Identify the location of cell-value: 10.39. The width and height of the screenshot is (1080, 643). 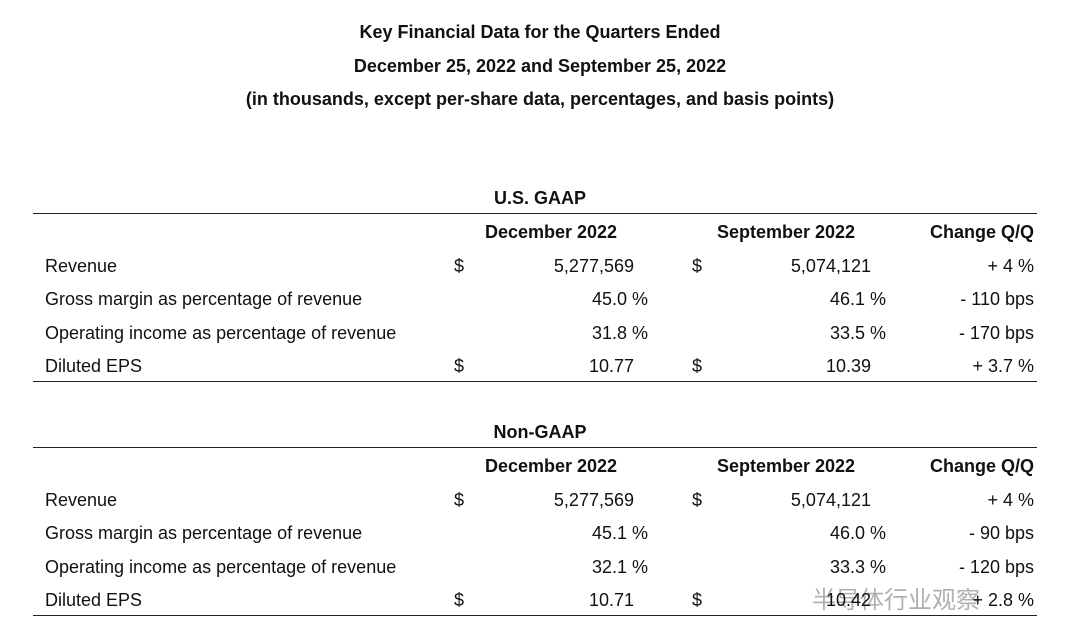
(848, 366).